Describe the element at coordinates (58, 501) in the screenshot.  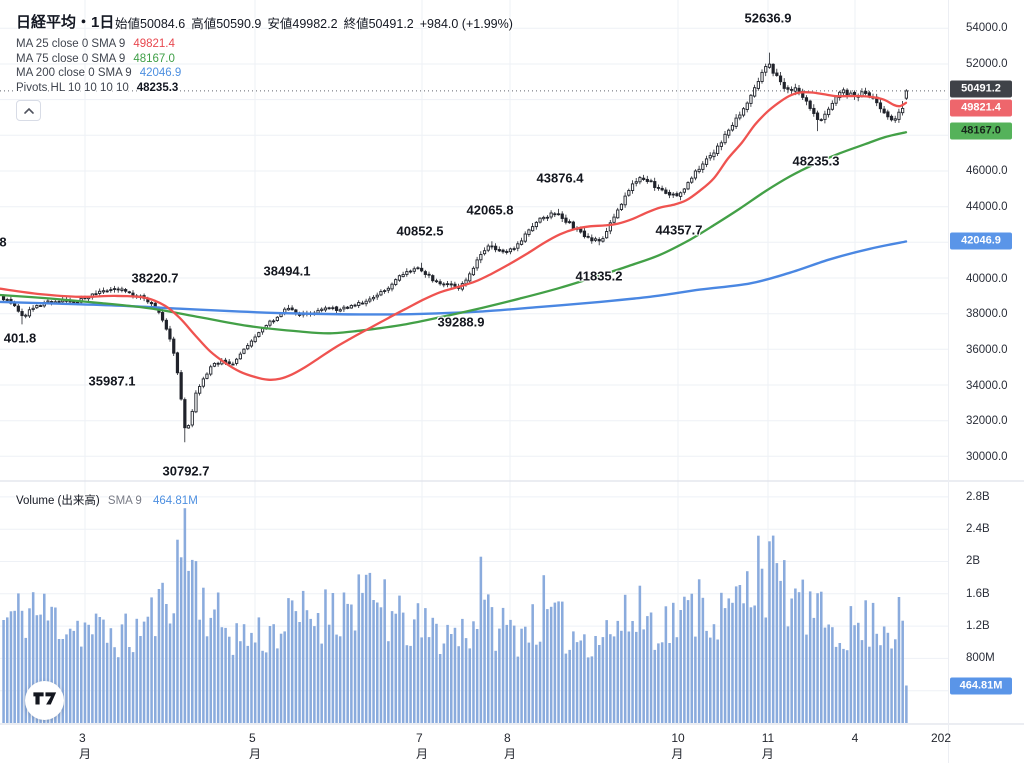
I see `volume-indicator-title: Volume (出来高)` at that location.